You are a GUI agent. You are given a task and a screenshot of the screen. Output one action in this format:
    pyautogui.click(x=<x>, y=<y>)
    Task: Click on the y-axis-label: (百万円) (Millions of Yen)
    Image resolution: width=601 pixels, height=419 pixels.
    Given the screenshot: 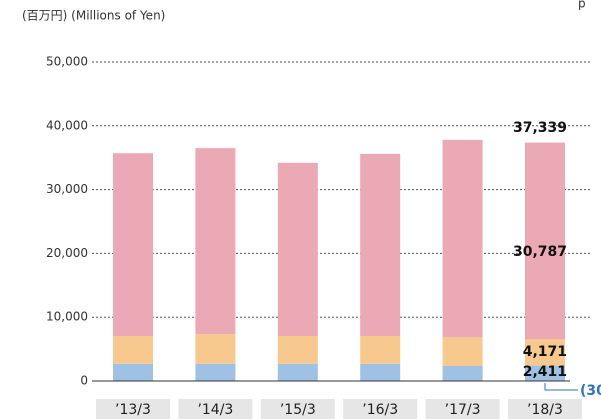 What is the action you would take?
    pyautogui.click(x=93, y=16)
    